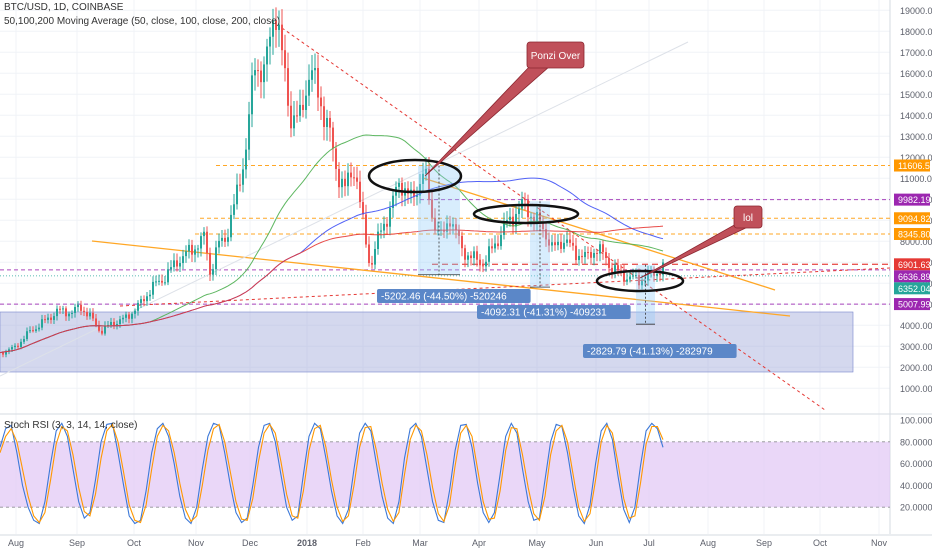  I want to click on price-label: 6901.63, so click(914, 265).